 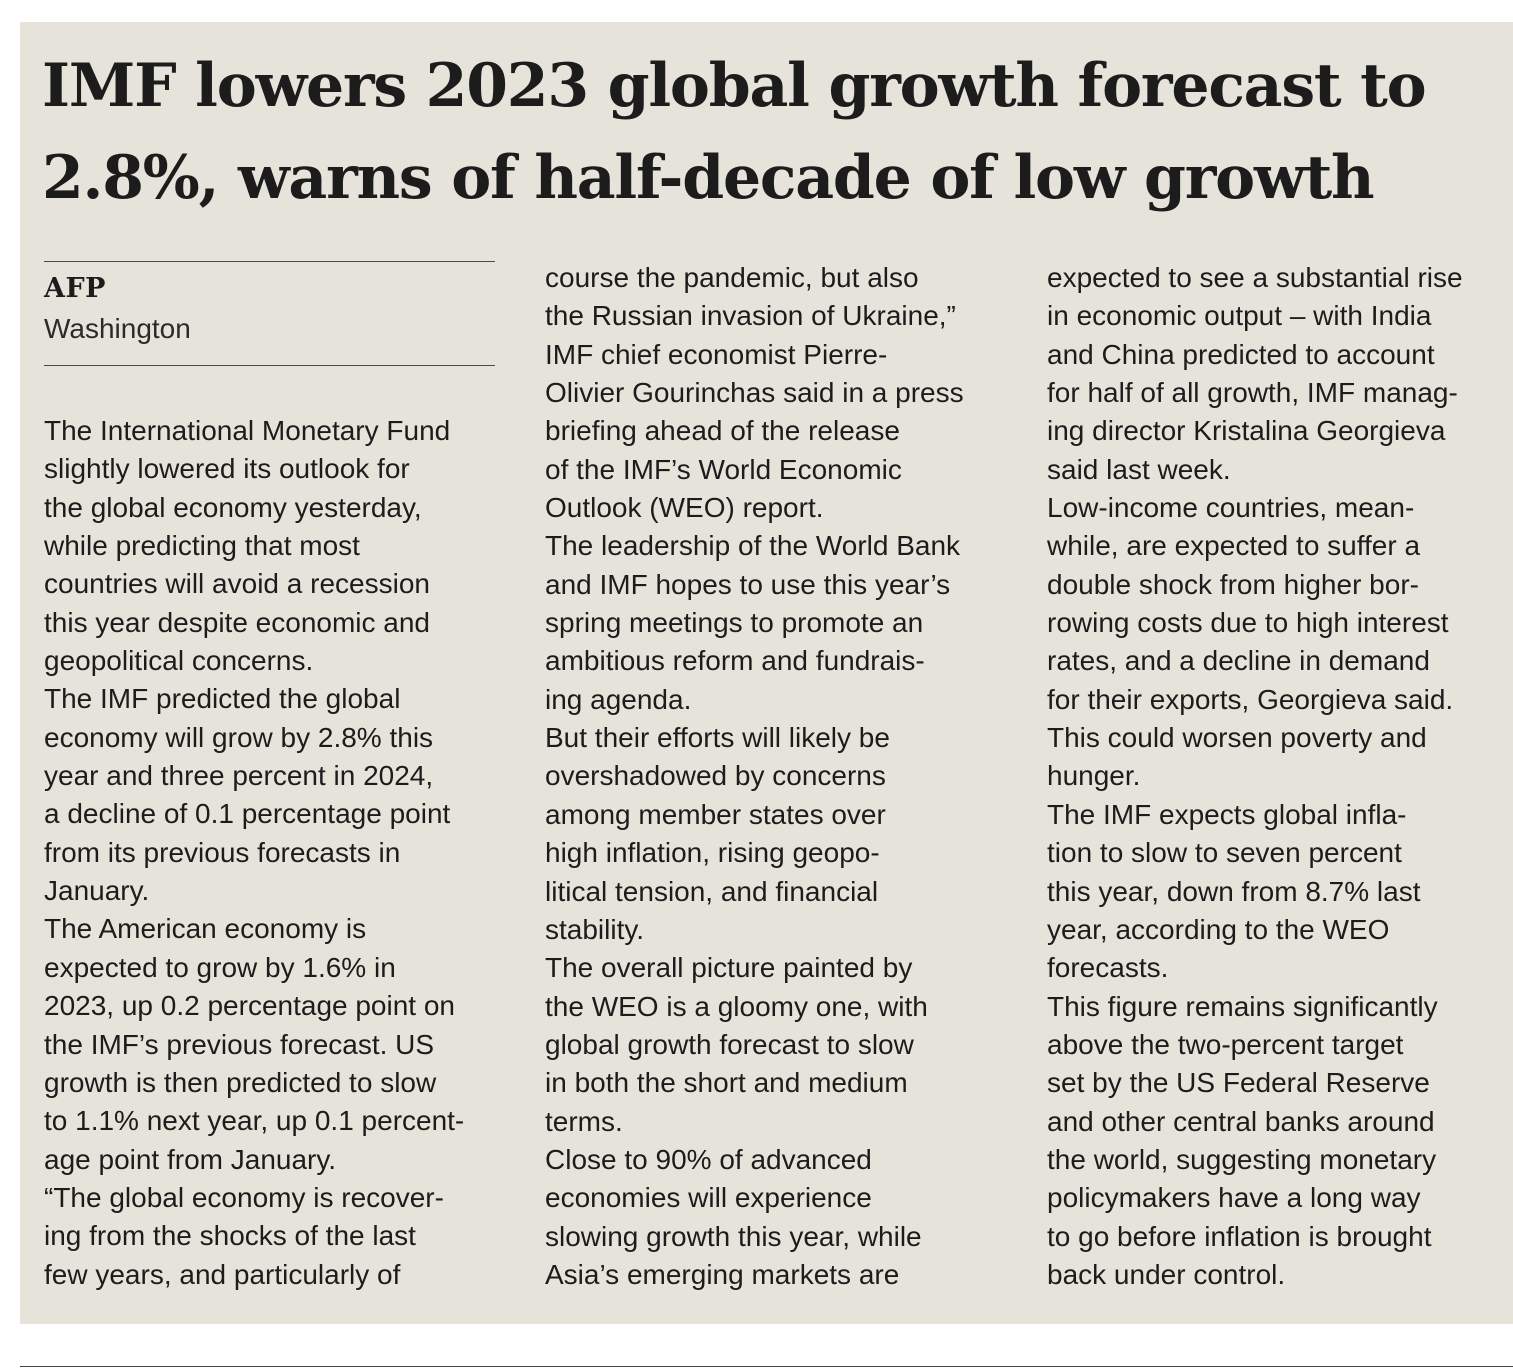 What do you see at coordinates (269, 365) in the screenshot?
I see `byline-rule-bottom` at bounding box center [269, 365].